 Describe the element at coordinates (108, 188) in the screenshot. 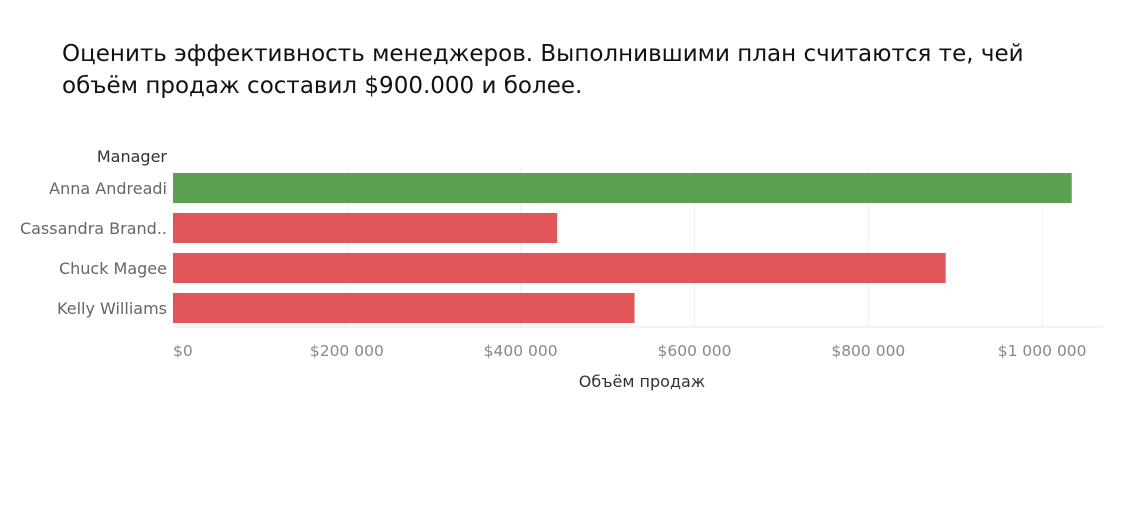

I see `category-label: Anna Andreadi` at that location.